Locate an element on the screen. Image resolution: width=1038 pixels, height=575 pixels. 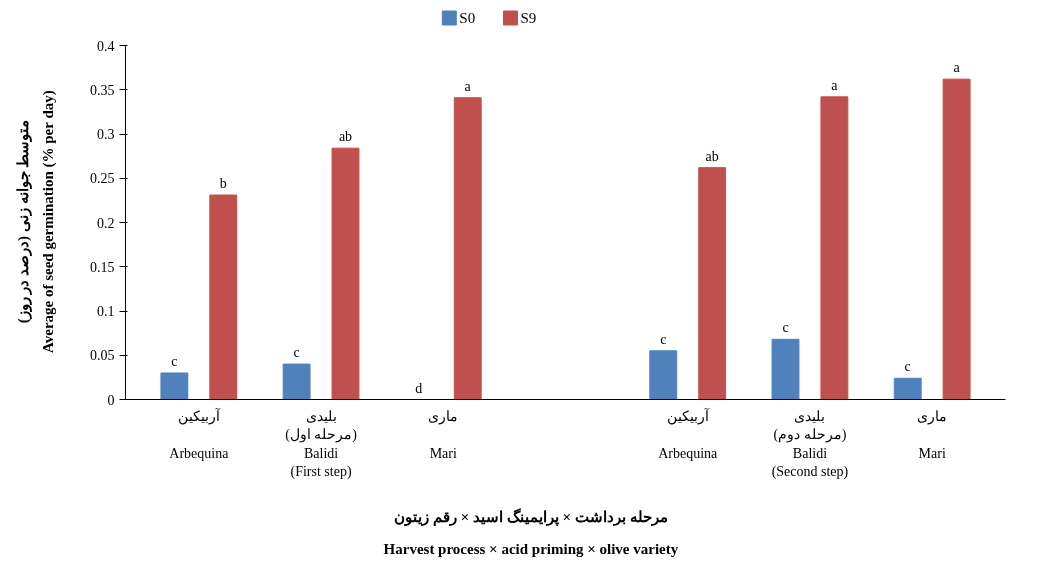
data-label: b is located at coordinates (223, 184).